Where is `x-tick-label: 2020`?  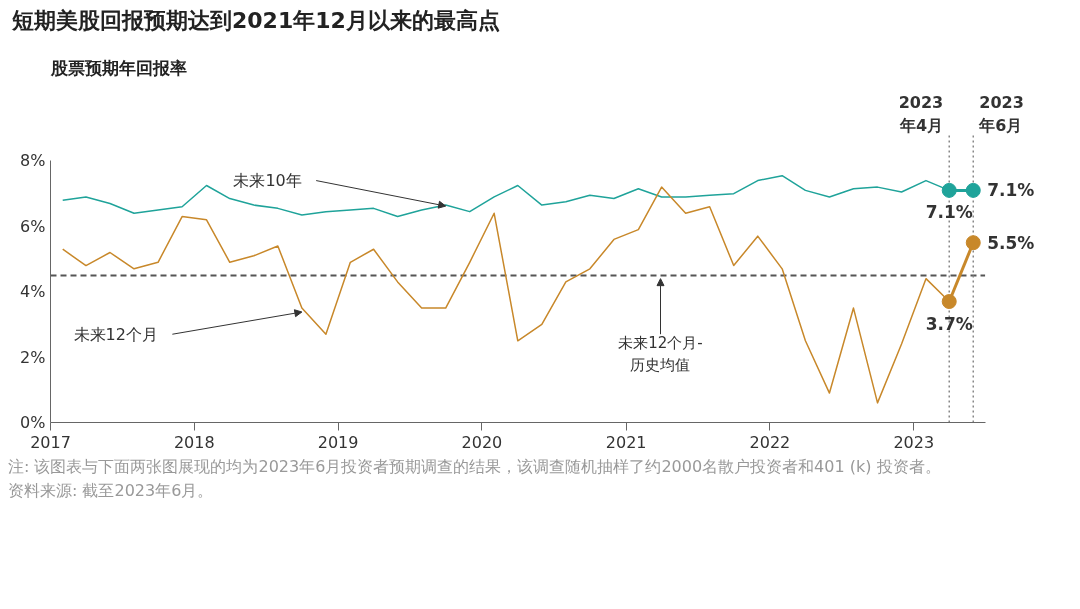 x-tick-label: 2020 is located at coordinates (482, 442).